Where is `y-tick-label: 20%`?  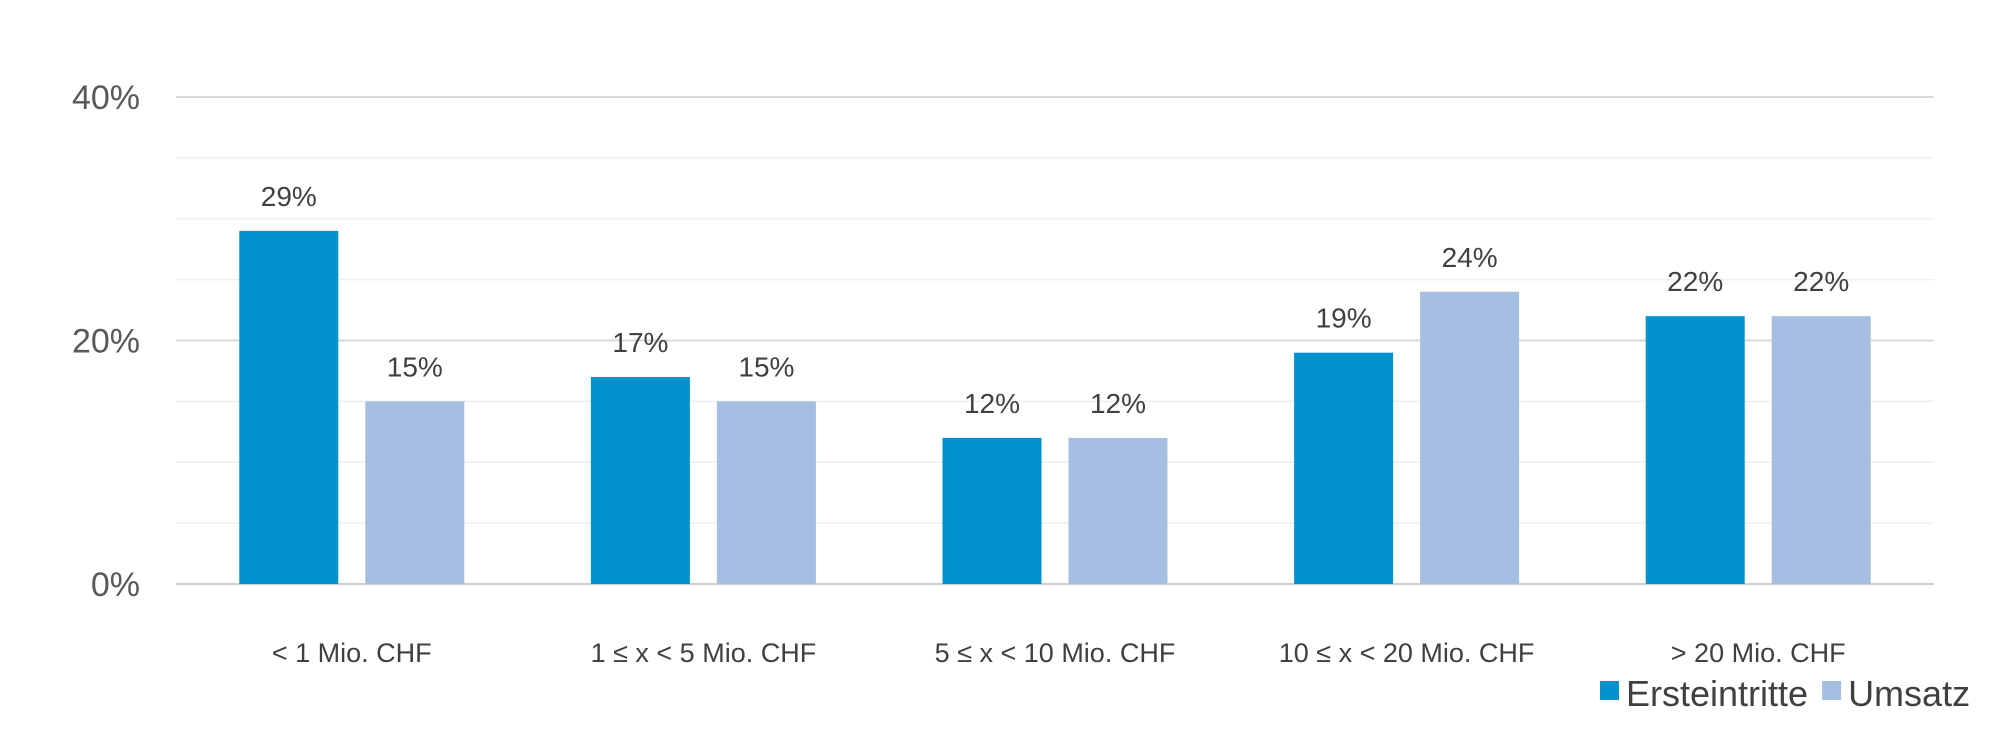 y-tick-label: 20% is located at coordinates (106, 342).